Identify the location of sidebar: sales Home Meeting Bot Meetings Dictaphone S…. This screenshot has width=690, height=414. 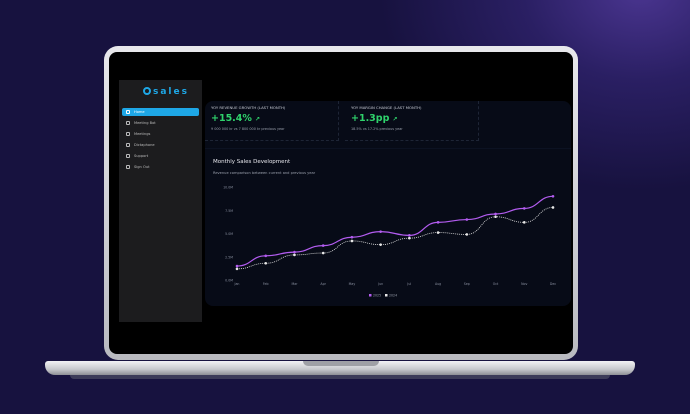
(160, 201).